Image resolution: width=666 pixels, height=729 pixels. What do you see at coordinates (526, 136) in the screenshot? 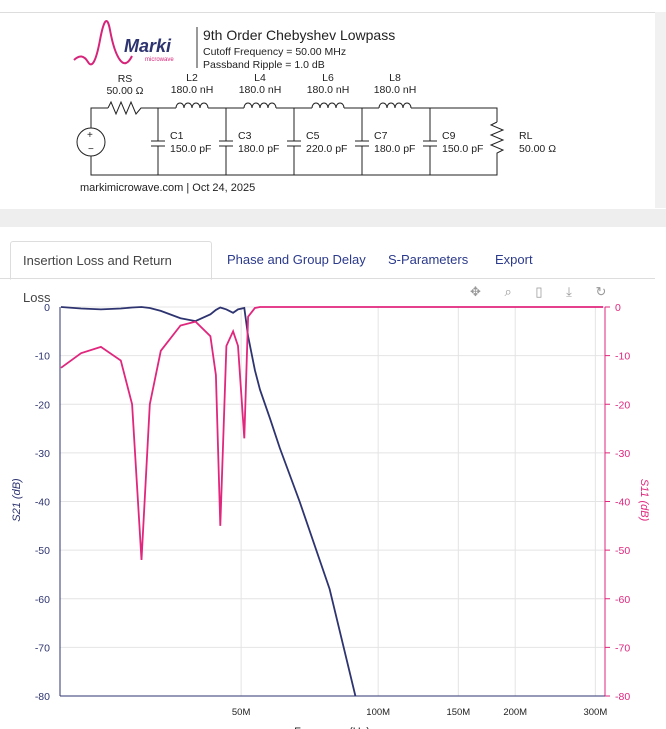
I see `component-name: RL` at bounding box center [526, 136].